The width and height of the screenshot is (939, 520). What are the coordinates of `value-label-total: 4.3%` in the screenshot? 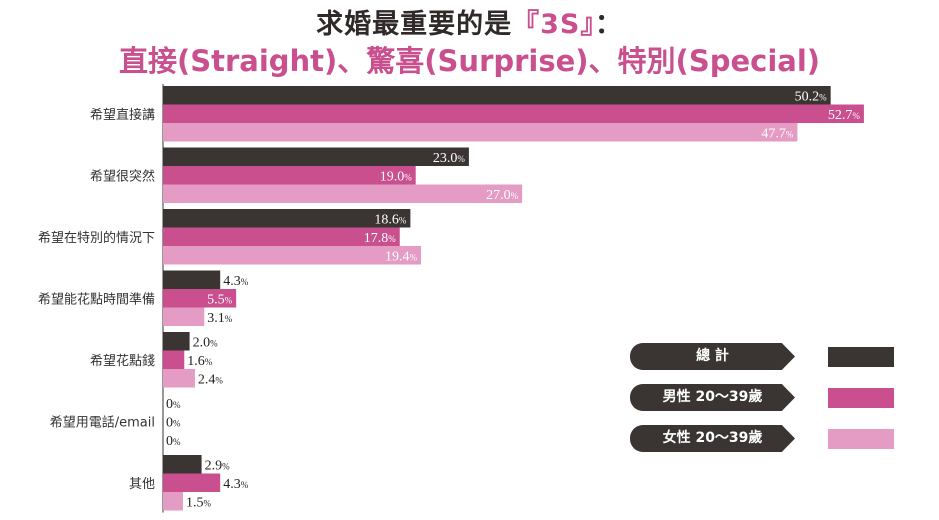 It's located at (236, 281).